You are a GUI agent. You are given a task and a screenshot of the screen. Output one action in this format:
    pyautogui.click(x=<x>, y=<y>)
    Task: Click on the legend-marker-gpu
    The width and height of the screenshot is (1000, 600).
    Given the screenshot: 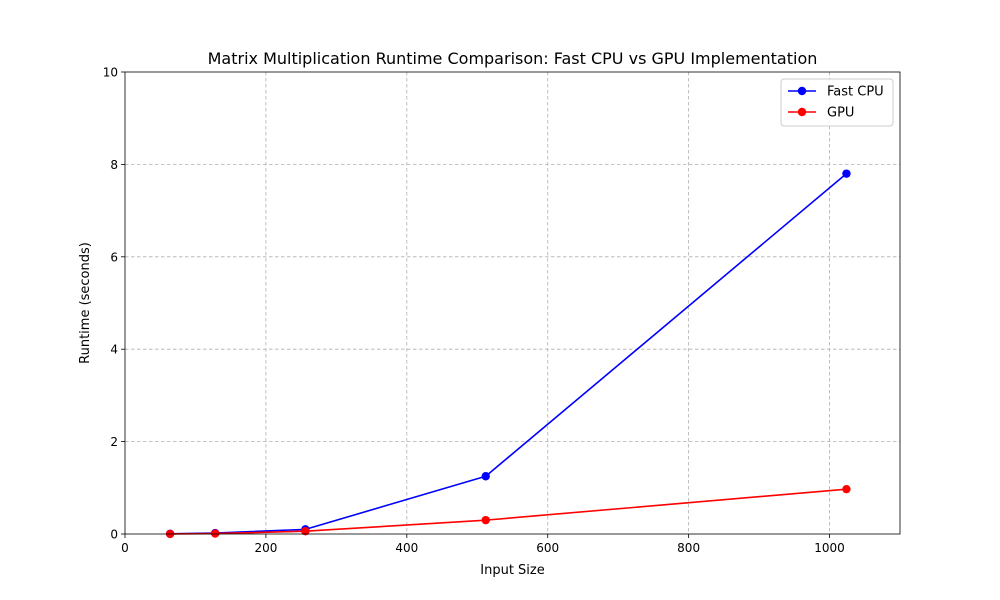 What is the action you would take?
    pyautogui.click(x=802, y=112)
    